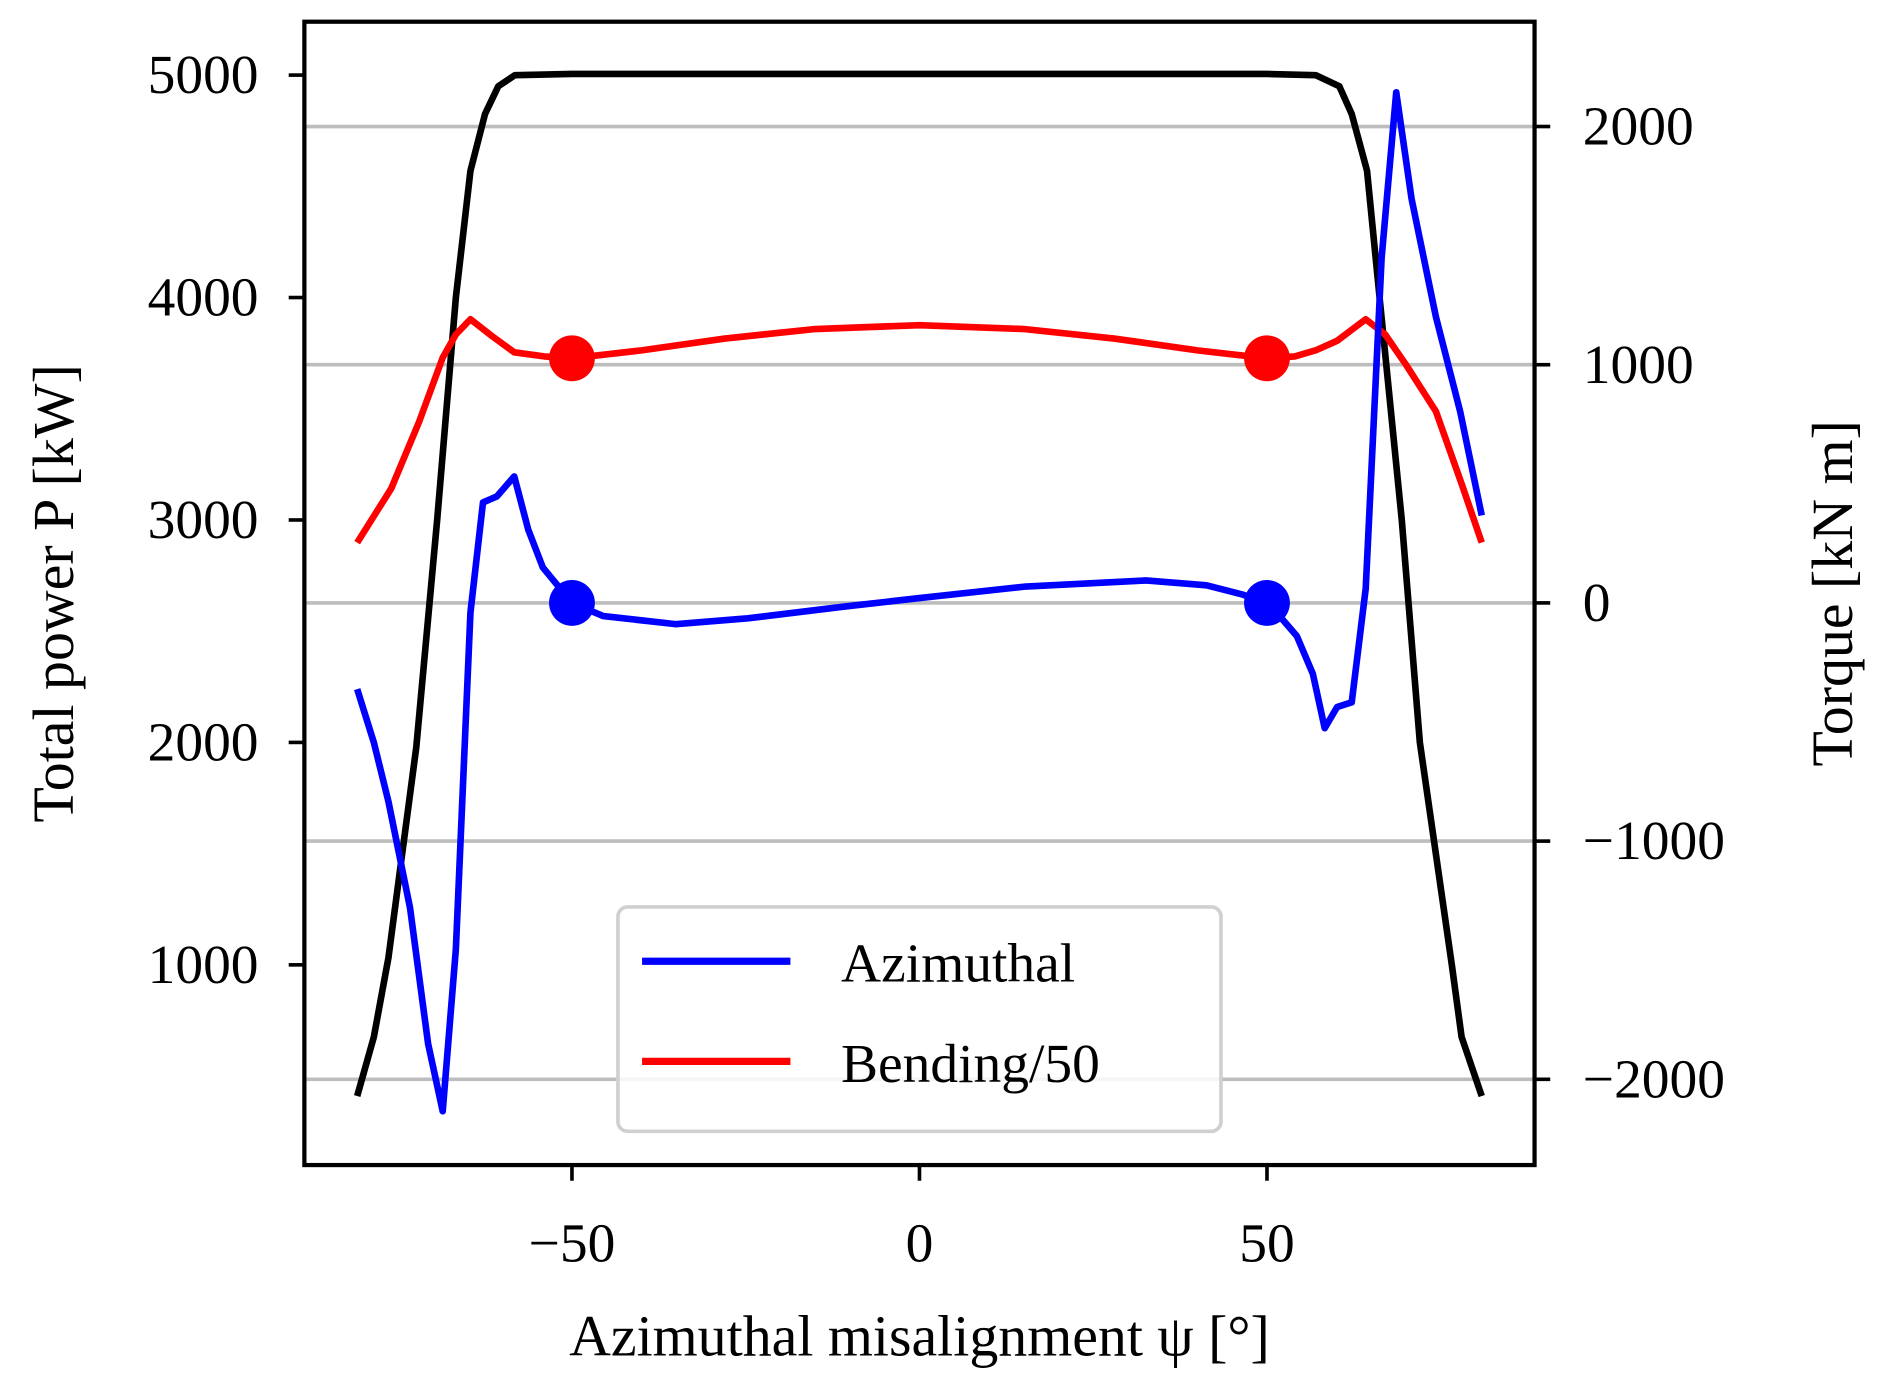 Image resolution: width=1892 pixels, height=1393 pixels. I want to click on y-left-tick-label: 5000, so click(203, 74).